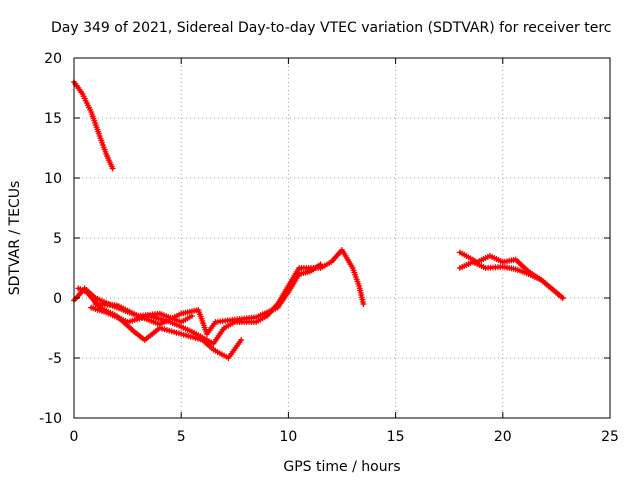  What do you see at coordinates (53, 179) in the screenshot?
I see `y-tick-label: 10` at bounding box center [53, 179].